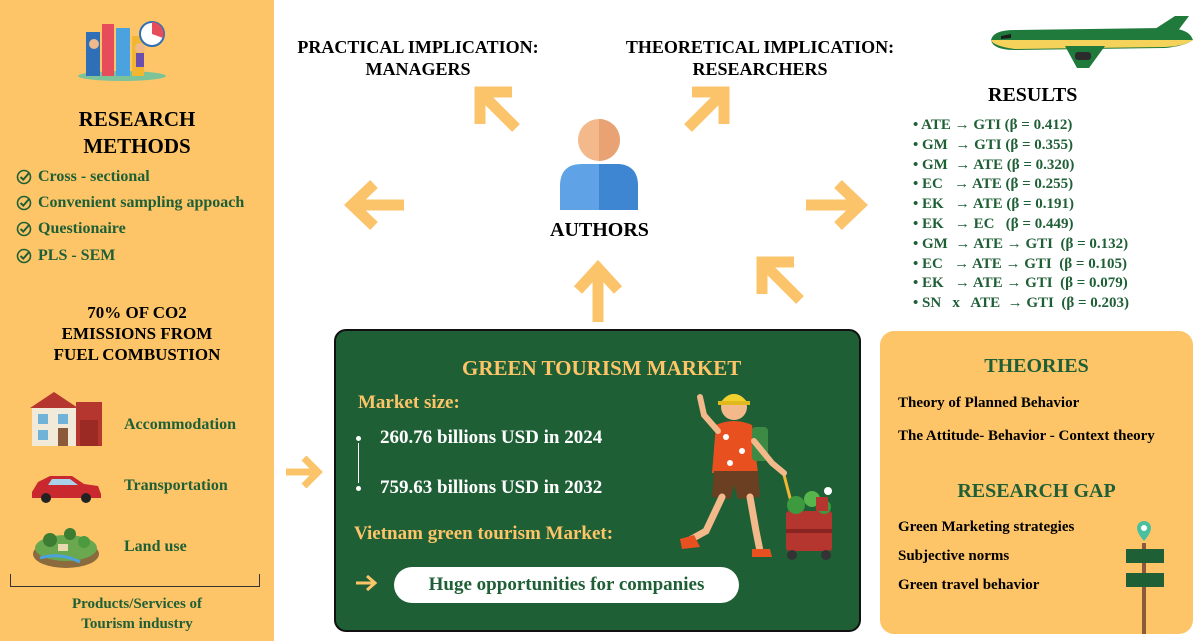 Image resolution: width=1202 pixels, height=641 pixels. What do you see at coordinates (760, 69) in the screenshot?
I see `heading-line: RESEARCHERS` at bounding box center [760, 69].